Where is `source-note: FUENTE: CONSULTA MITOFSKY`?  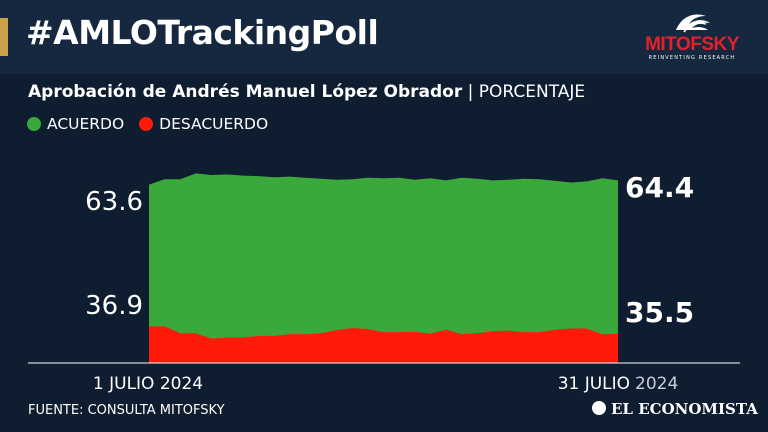
source-note: FUENTE: CONSULTA MITOFSKY is located at coordinates (126, 410).